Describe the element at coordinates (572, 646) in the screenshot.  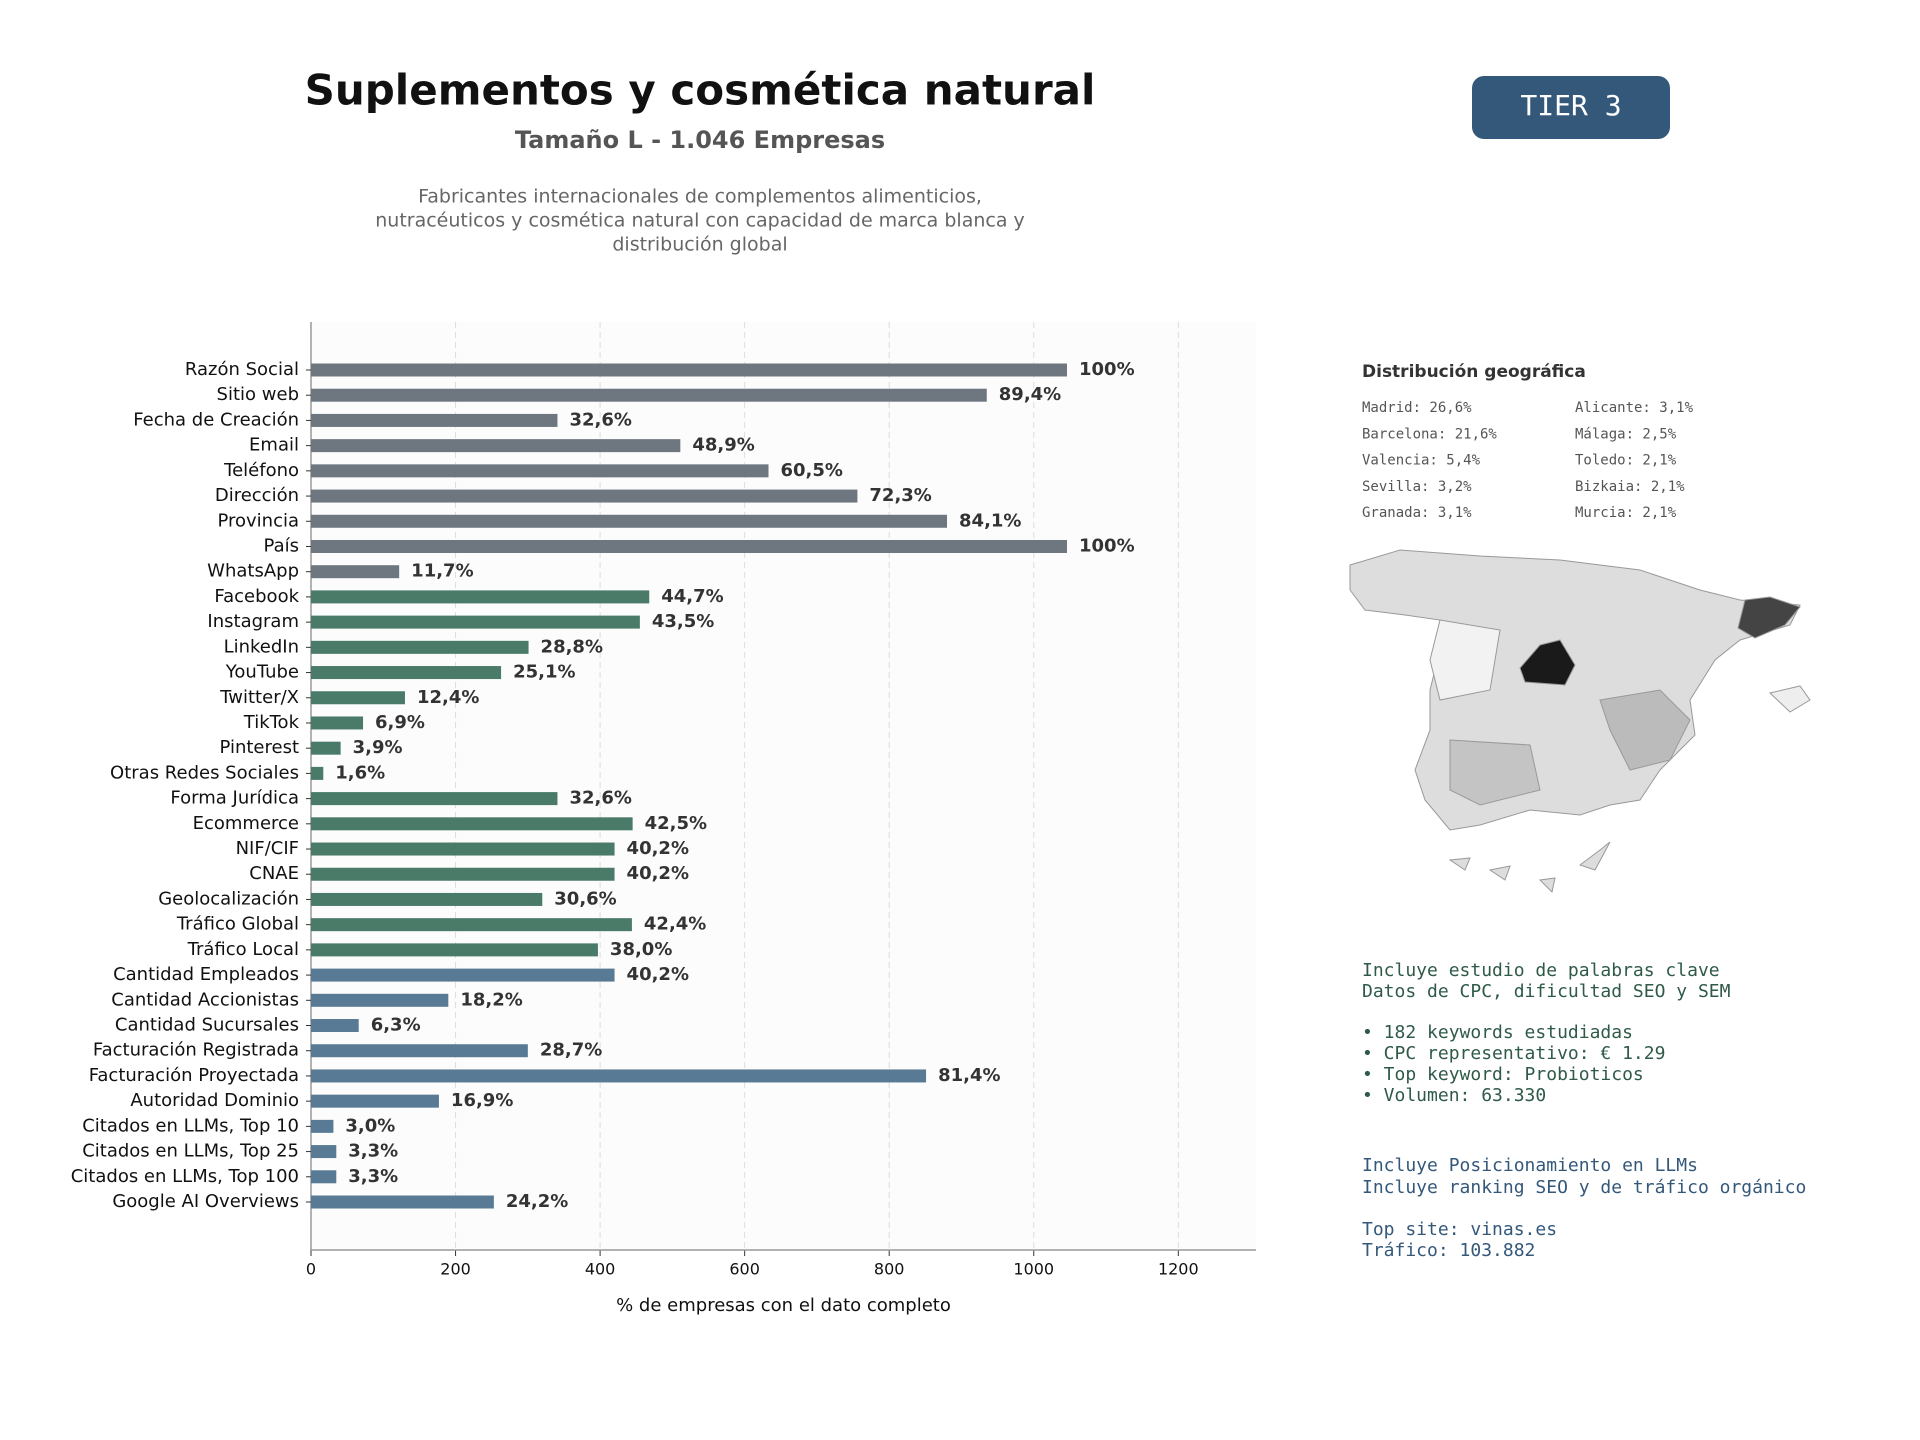
I see `value-label: 28,8%` at that location.